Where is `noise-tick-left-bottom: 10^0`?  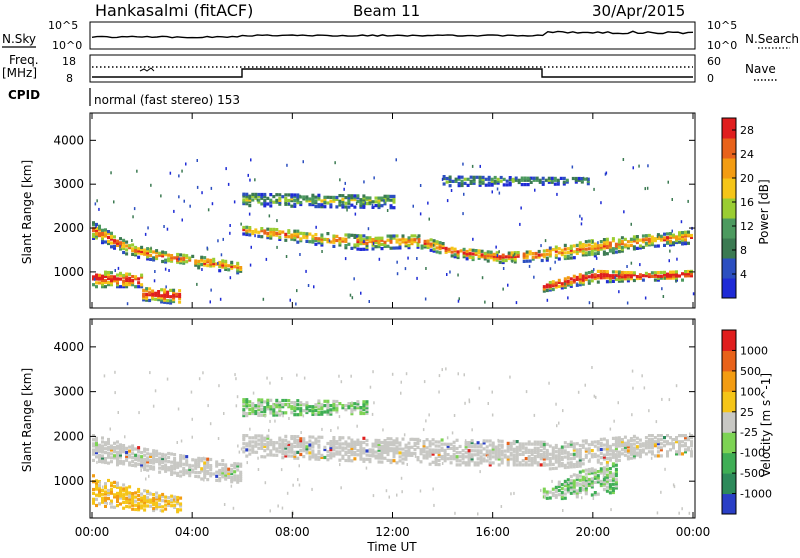 noise-tick-left-bottom: 10^0 is located at coordinates (67, 45).